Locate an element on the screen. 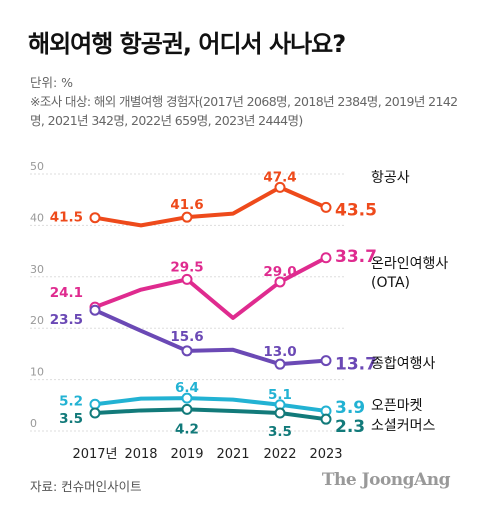 This screenshot has height=513, width=480. x-tick-label: 2017년 is located at coordinates (94, 454).